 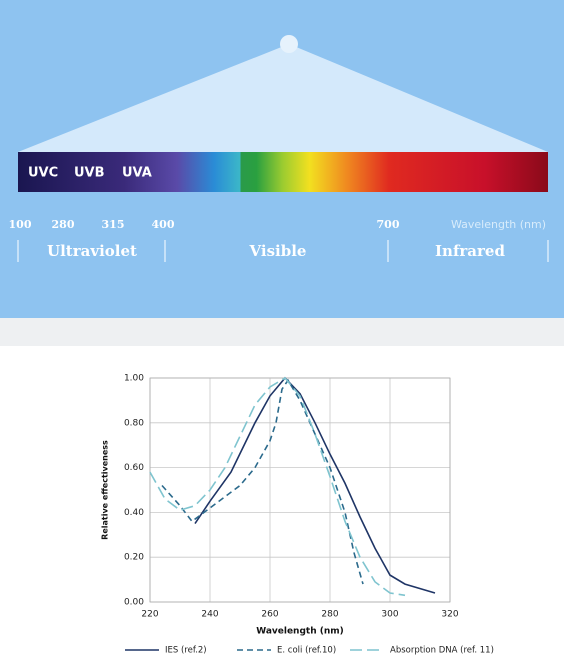 I want to click on spectrum-tick-label: 100, so click(x=20, y=224).